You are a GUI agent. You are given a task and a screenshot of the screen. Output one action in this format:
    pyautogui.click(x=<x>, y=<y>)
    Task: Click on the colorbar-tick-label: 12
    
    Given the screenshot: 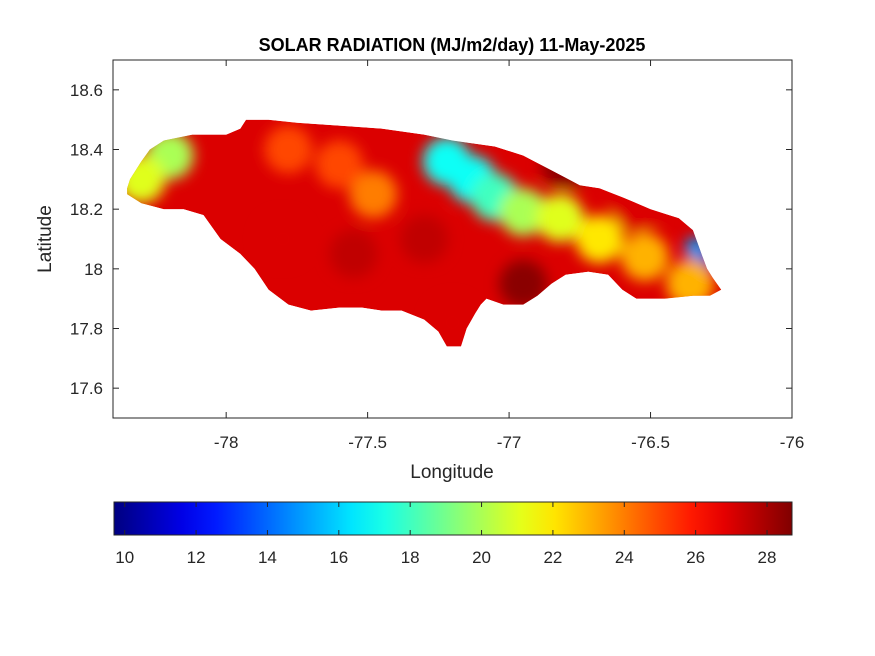 What is the action you would take?
    pyautogui.click(x=196, y=557)
    